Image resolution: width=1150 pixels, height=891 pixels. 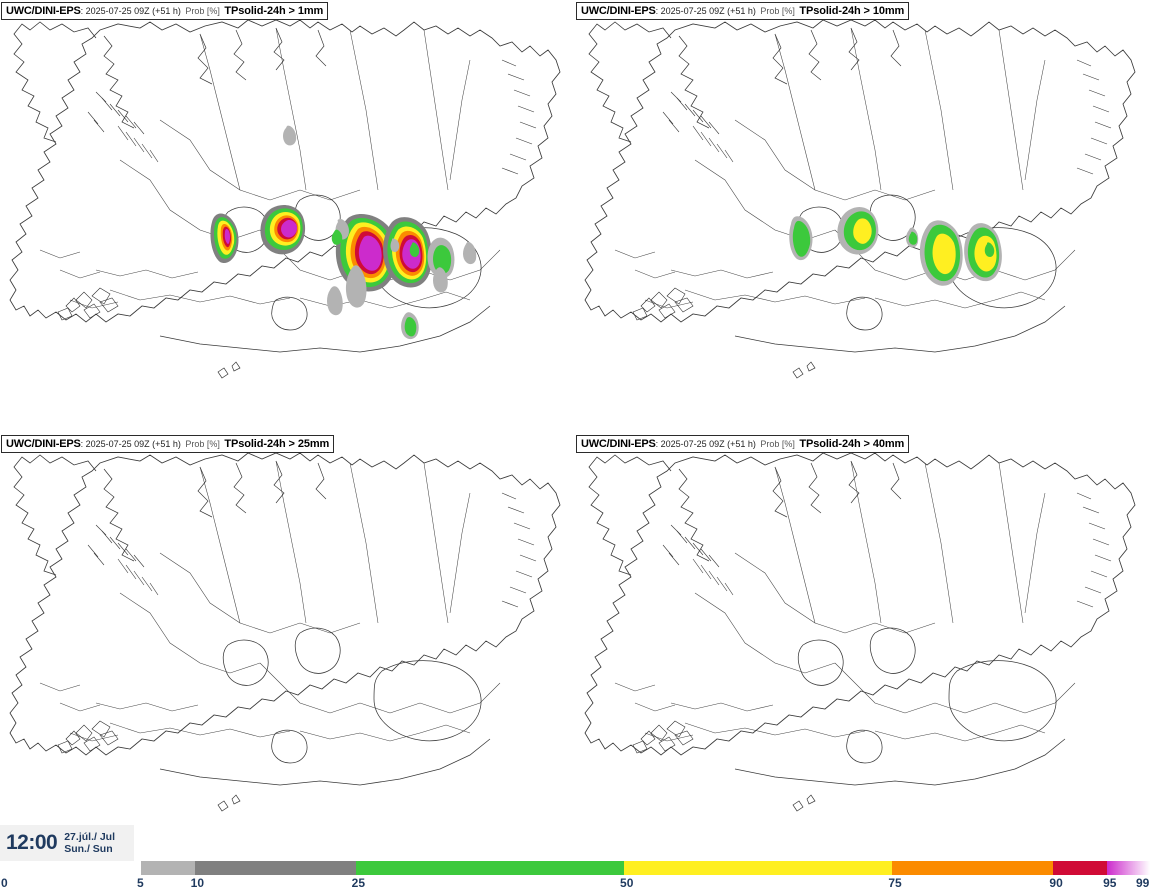 I want to click on valid-date: 27.júl./ Jul Sun./ Sun, so click(x=89, y=843).